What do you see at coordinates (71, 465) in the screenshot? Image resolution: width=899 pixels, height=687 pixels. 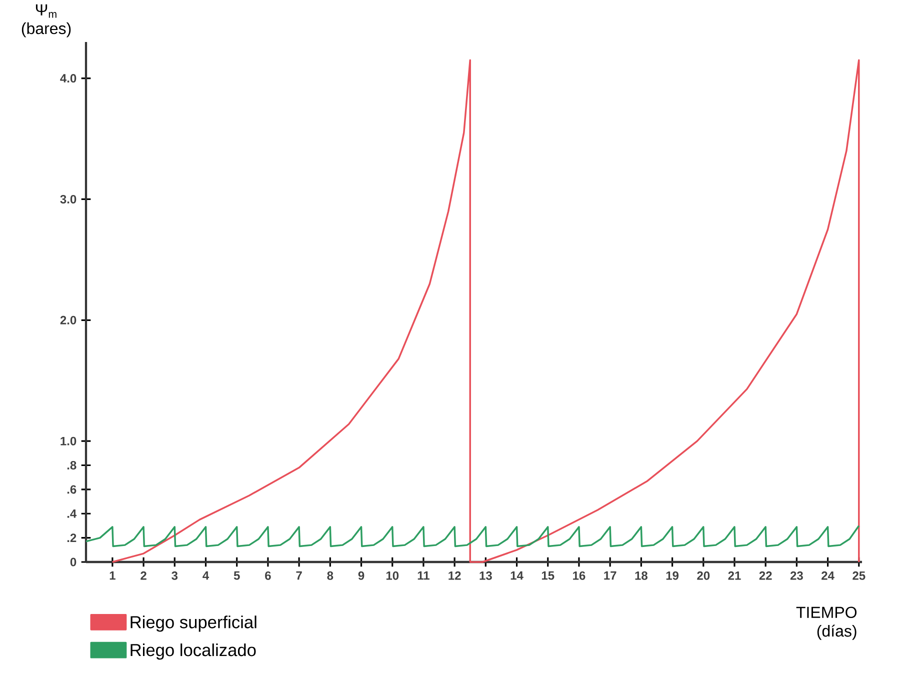 I see `y-tick-label: .8` at bounding box center [71, 465].